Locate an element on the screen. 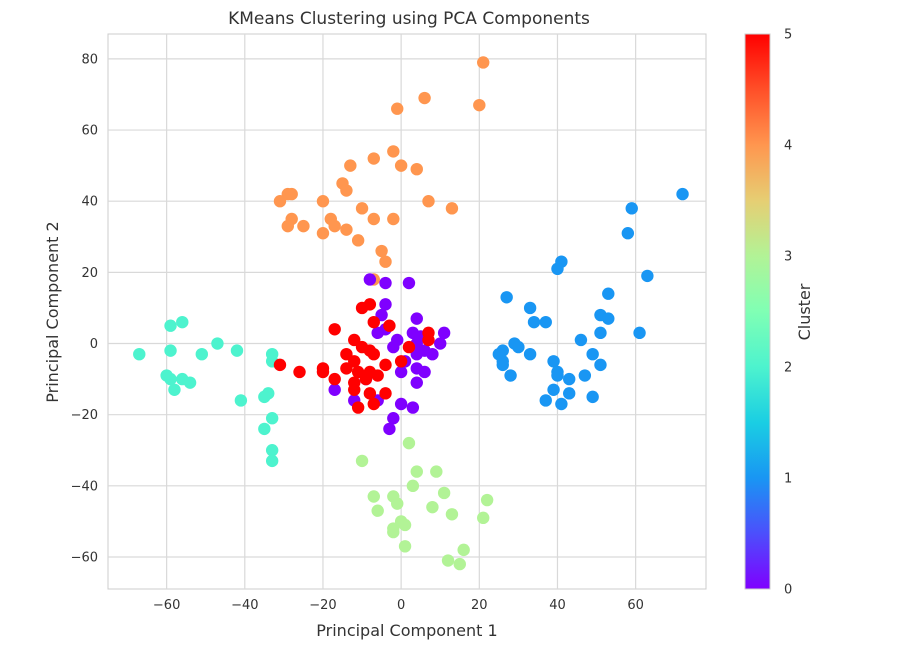  y-tick-labels: −60 −40 −20 0 20 40 60 80 is located at coordinates (84, 308).